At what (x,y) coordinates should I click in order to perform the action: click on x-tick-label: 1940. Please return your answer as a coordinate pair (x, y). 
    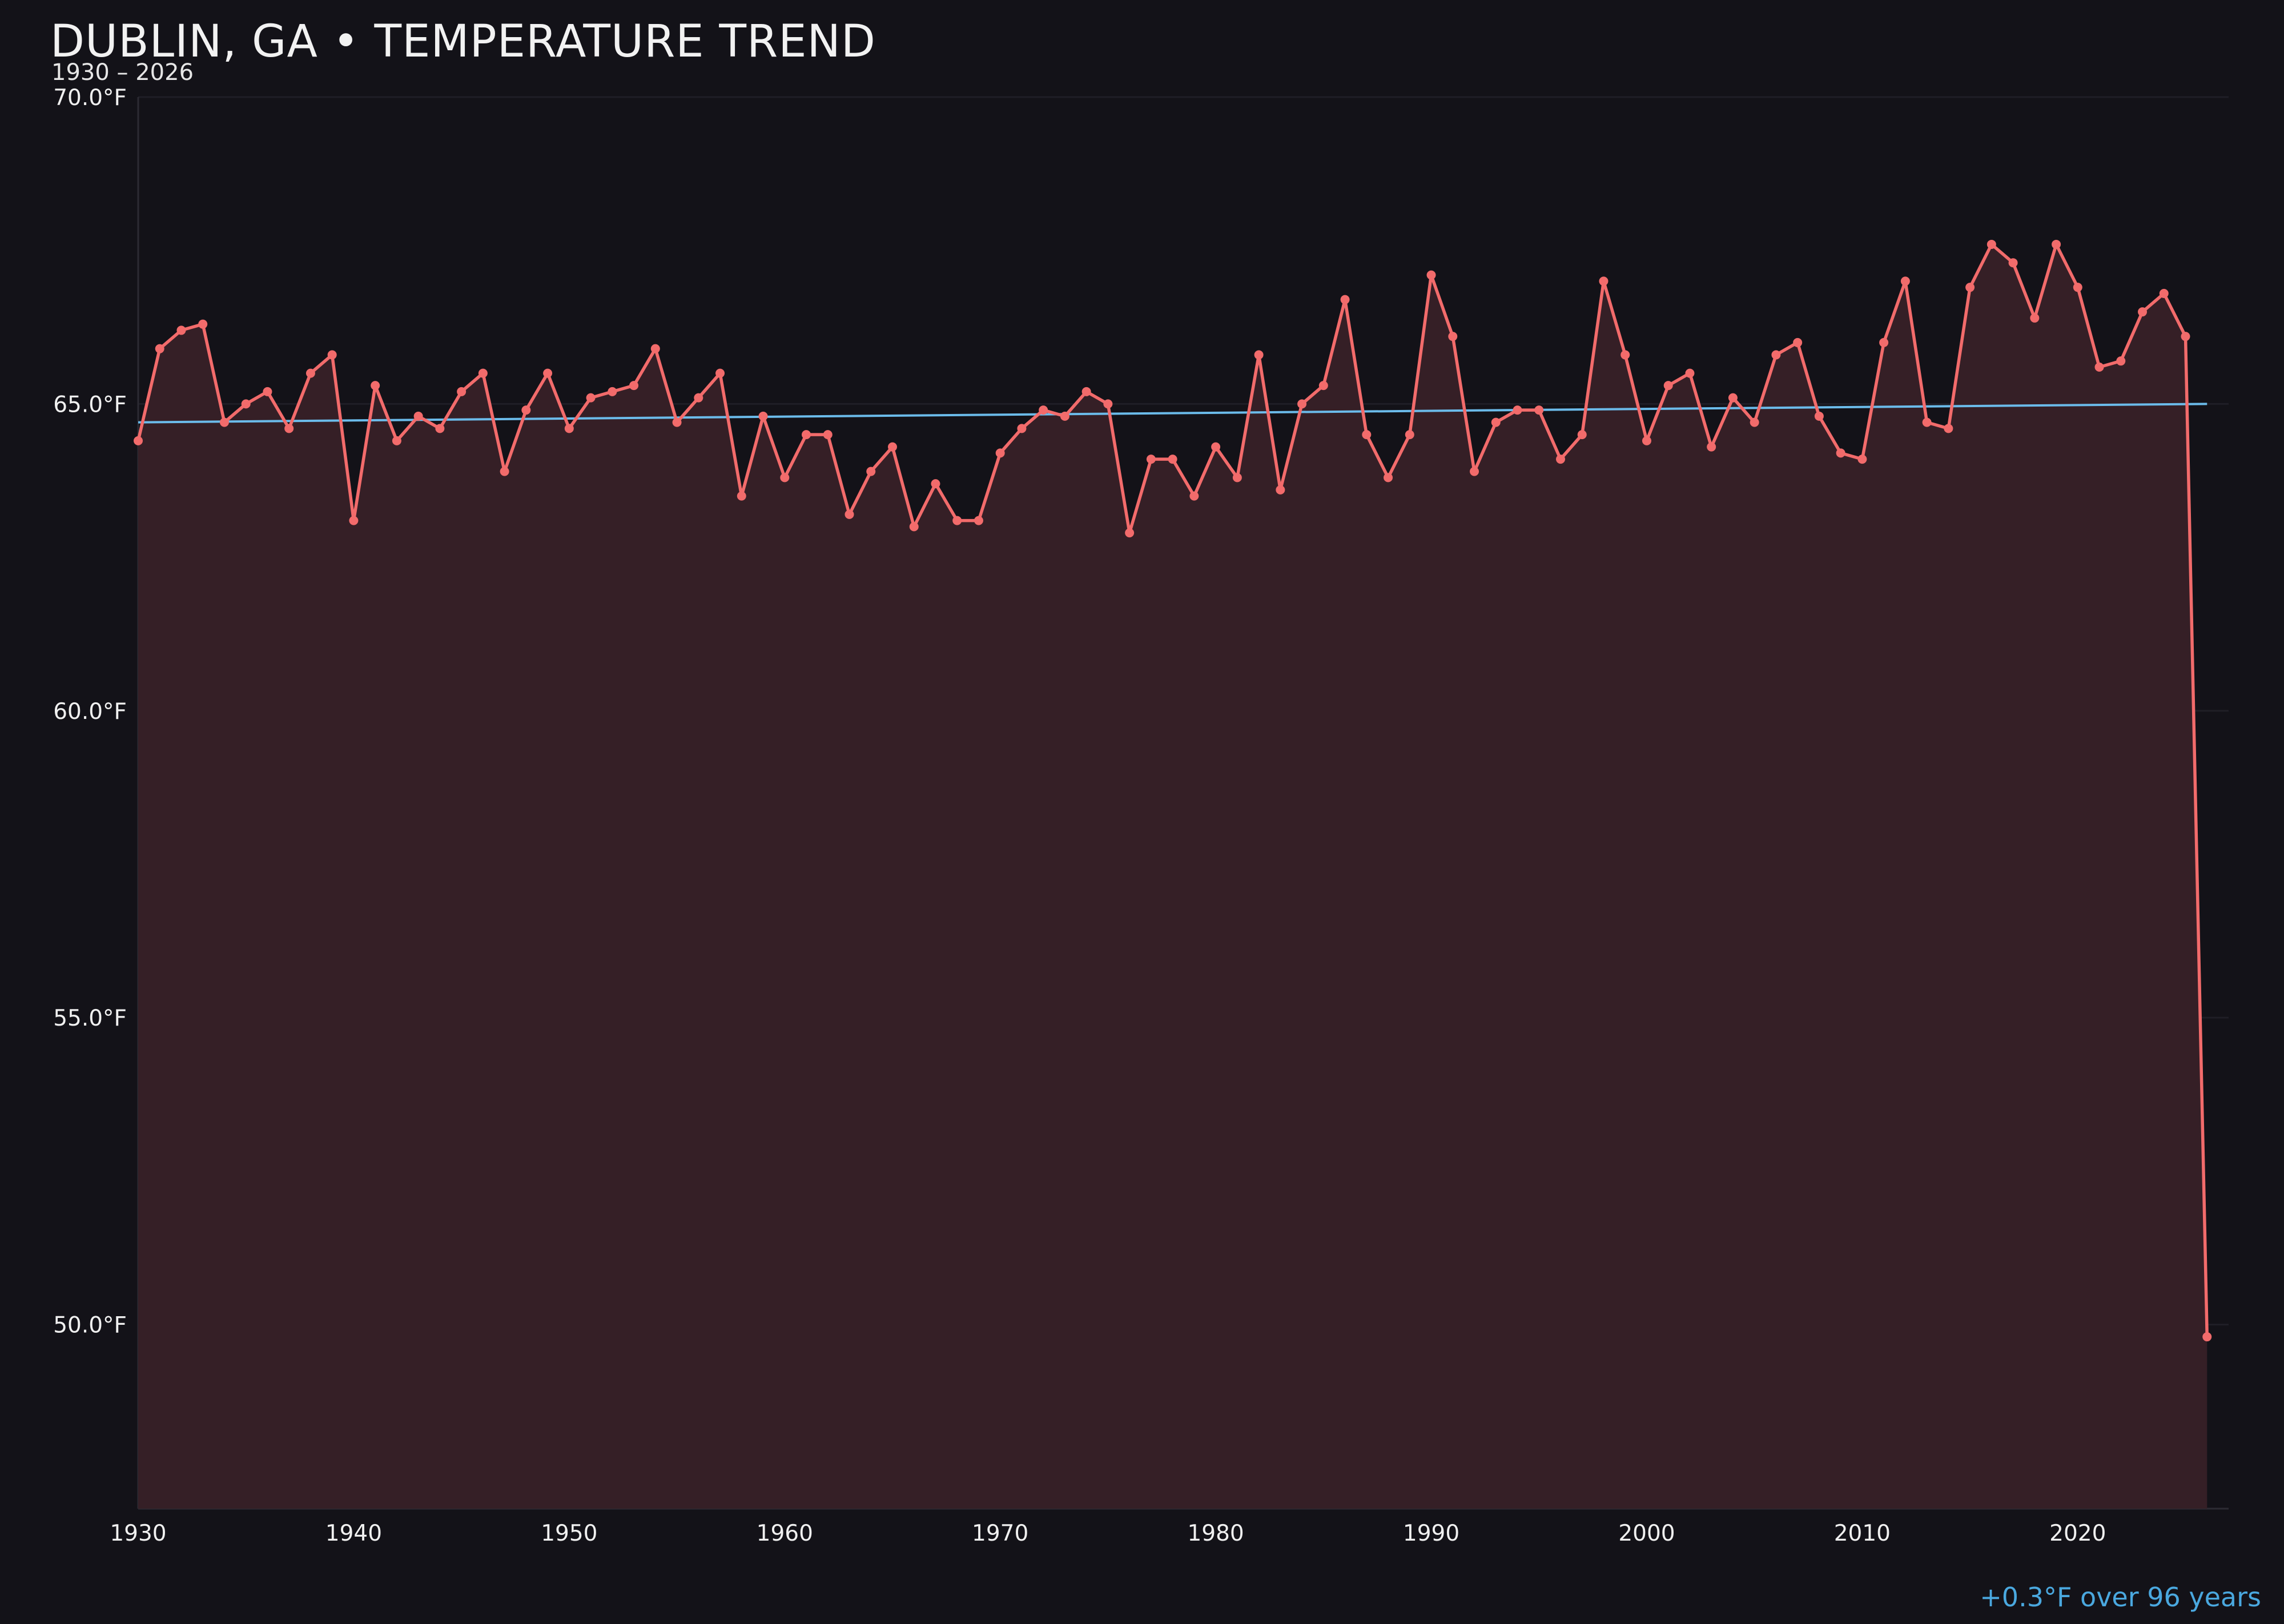
    Looking at the image, I should click on (353, 1533).